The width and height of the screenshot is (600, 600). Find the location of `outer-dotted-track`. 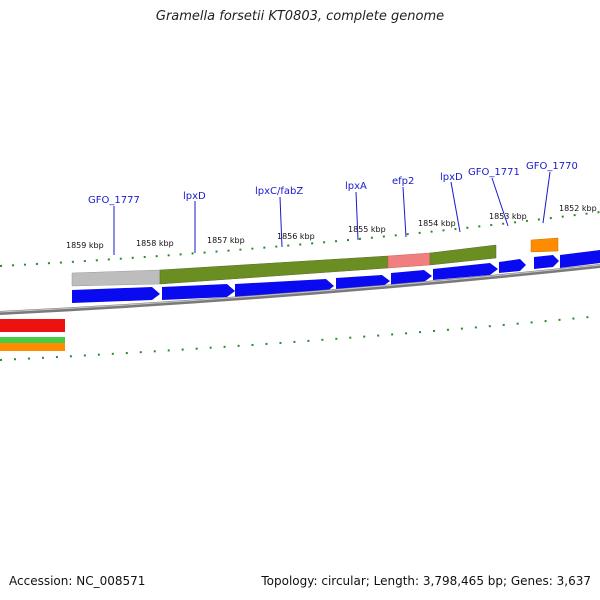

outer-dotted-track is located at coordinates (300, 239).